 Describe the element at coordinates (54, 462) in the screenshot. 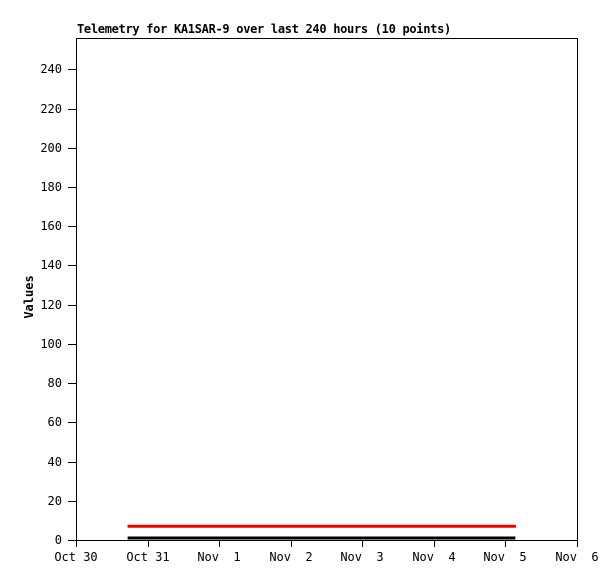

I see `y-tick-label: 40` at that location.